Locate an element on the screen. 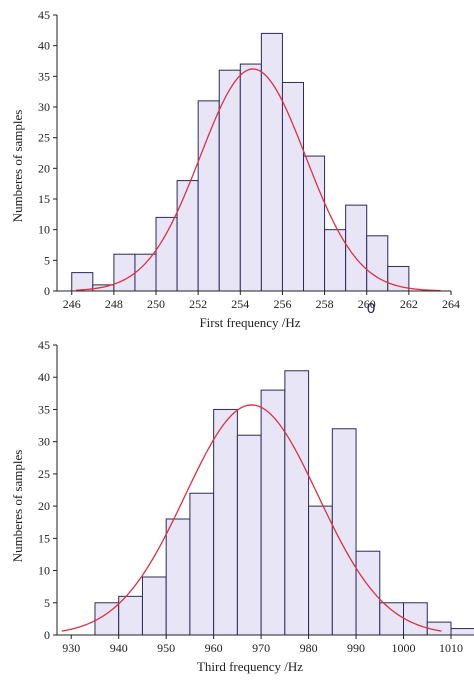 This screenshot has height=687, width=474. x-tick-label: 950 is located at coordinates (166, 648).